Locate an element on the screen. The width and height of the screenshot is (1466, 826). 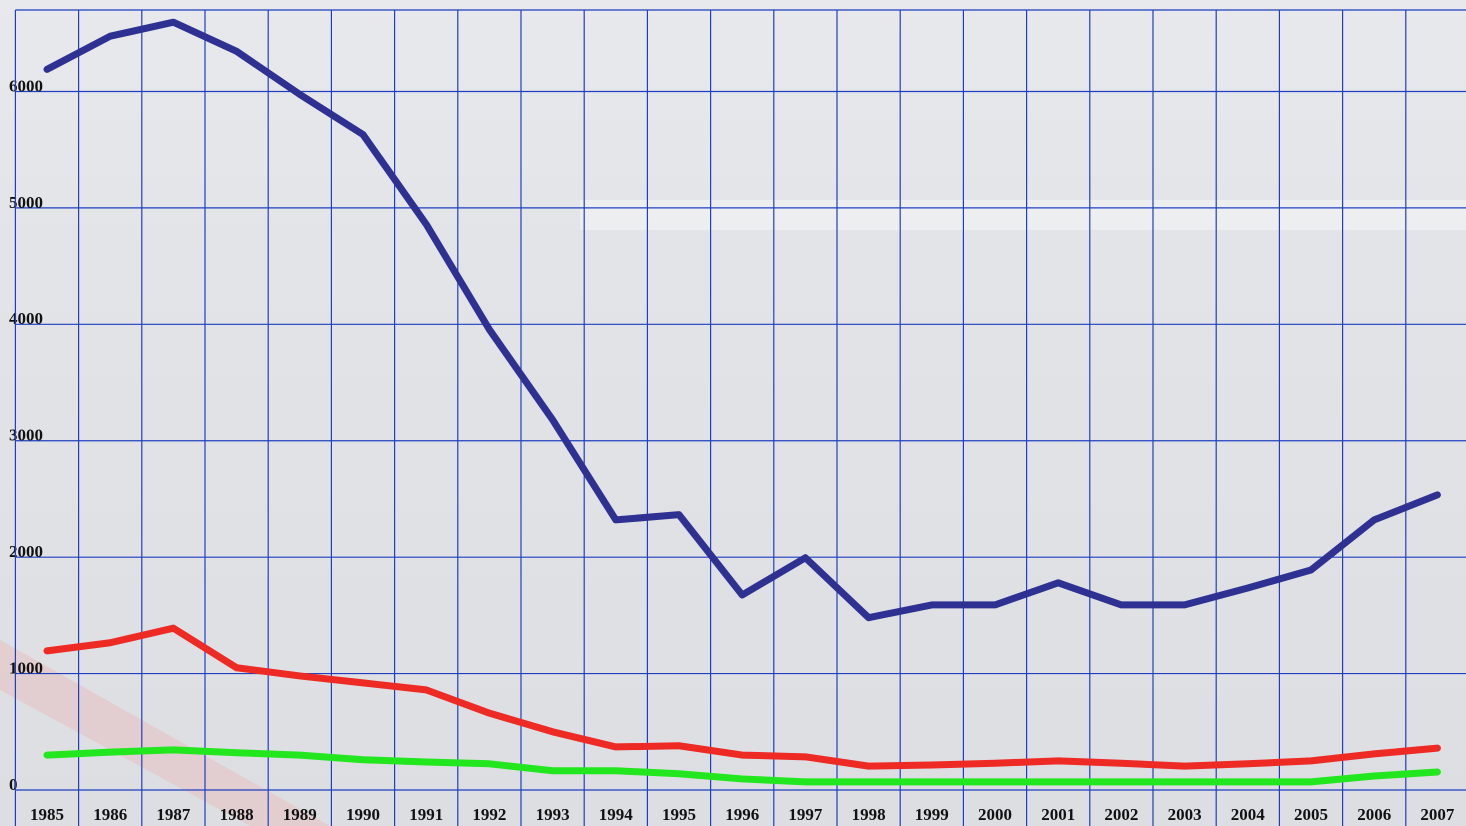
x-tick-label: 2002 is located at coordinates (1121, 814).